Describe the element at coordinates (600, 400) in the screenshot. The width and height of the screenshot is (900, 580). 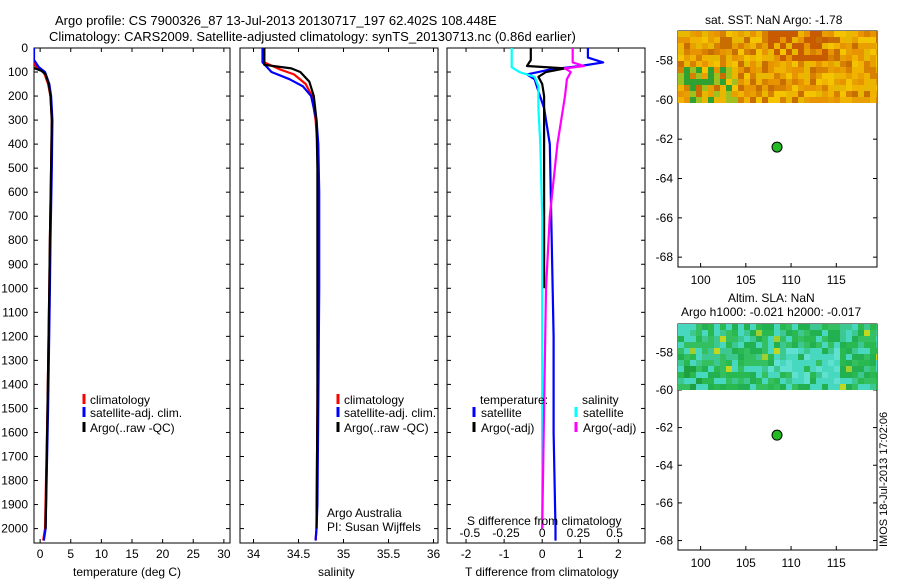
I see `legend-heading-salinity: salinity` at that location.